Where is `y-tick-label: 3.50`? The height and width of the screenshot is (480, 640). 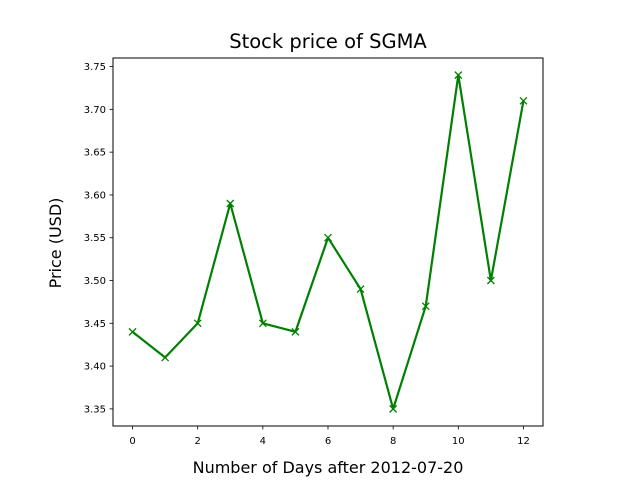 y-tick-label: 3.50 is located at coordinates (95, 281).